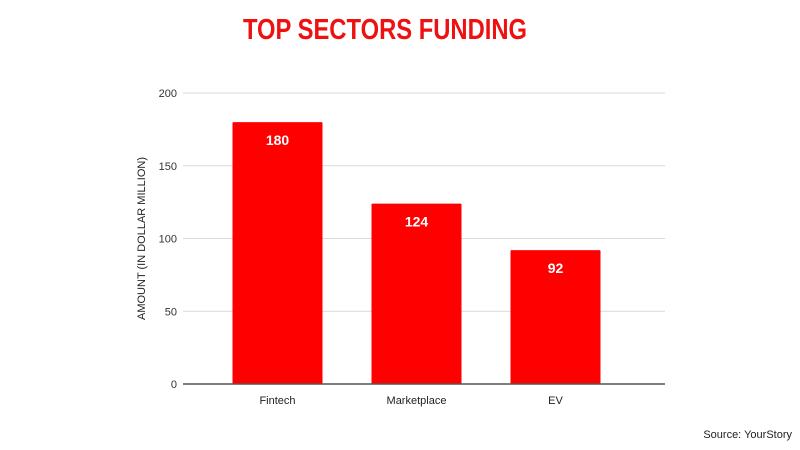 The width and height of the screenshot is (800, 450). Describe the element at coordinates (168, 94) in the screenshot. I see `y-tick-label: 200` at that location.